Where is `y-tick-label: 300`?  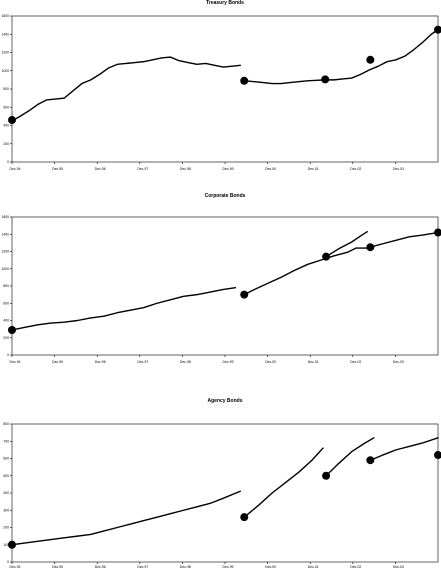
y-tick-label: 300 is located at coordinates (6, 510).